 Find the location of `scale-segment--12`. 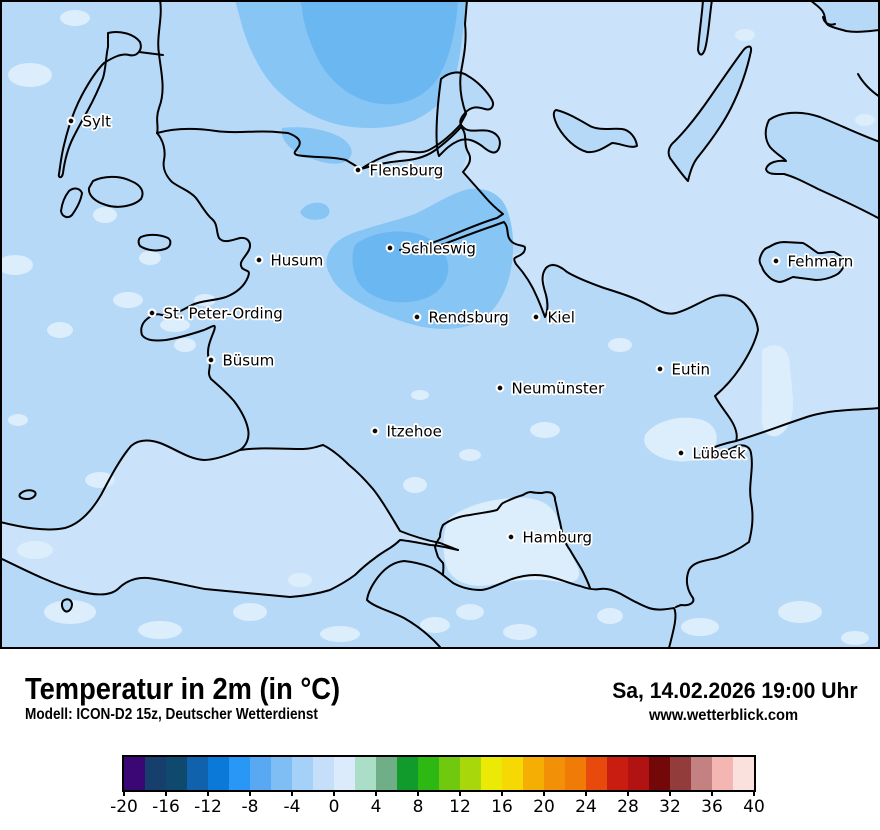

scale-segment--12 is located at coordinates (218, 773).